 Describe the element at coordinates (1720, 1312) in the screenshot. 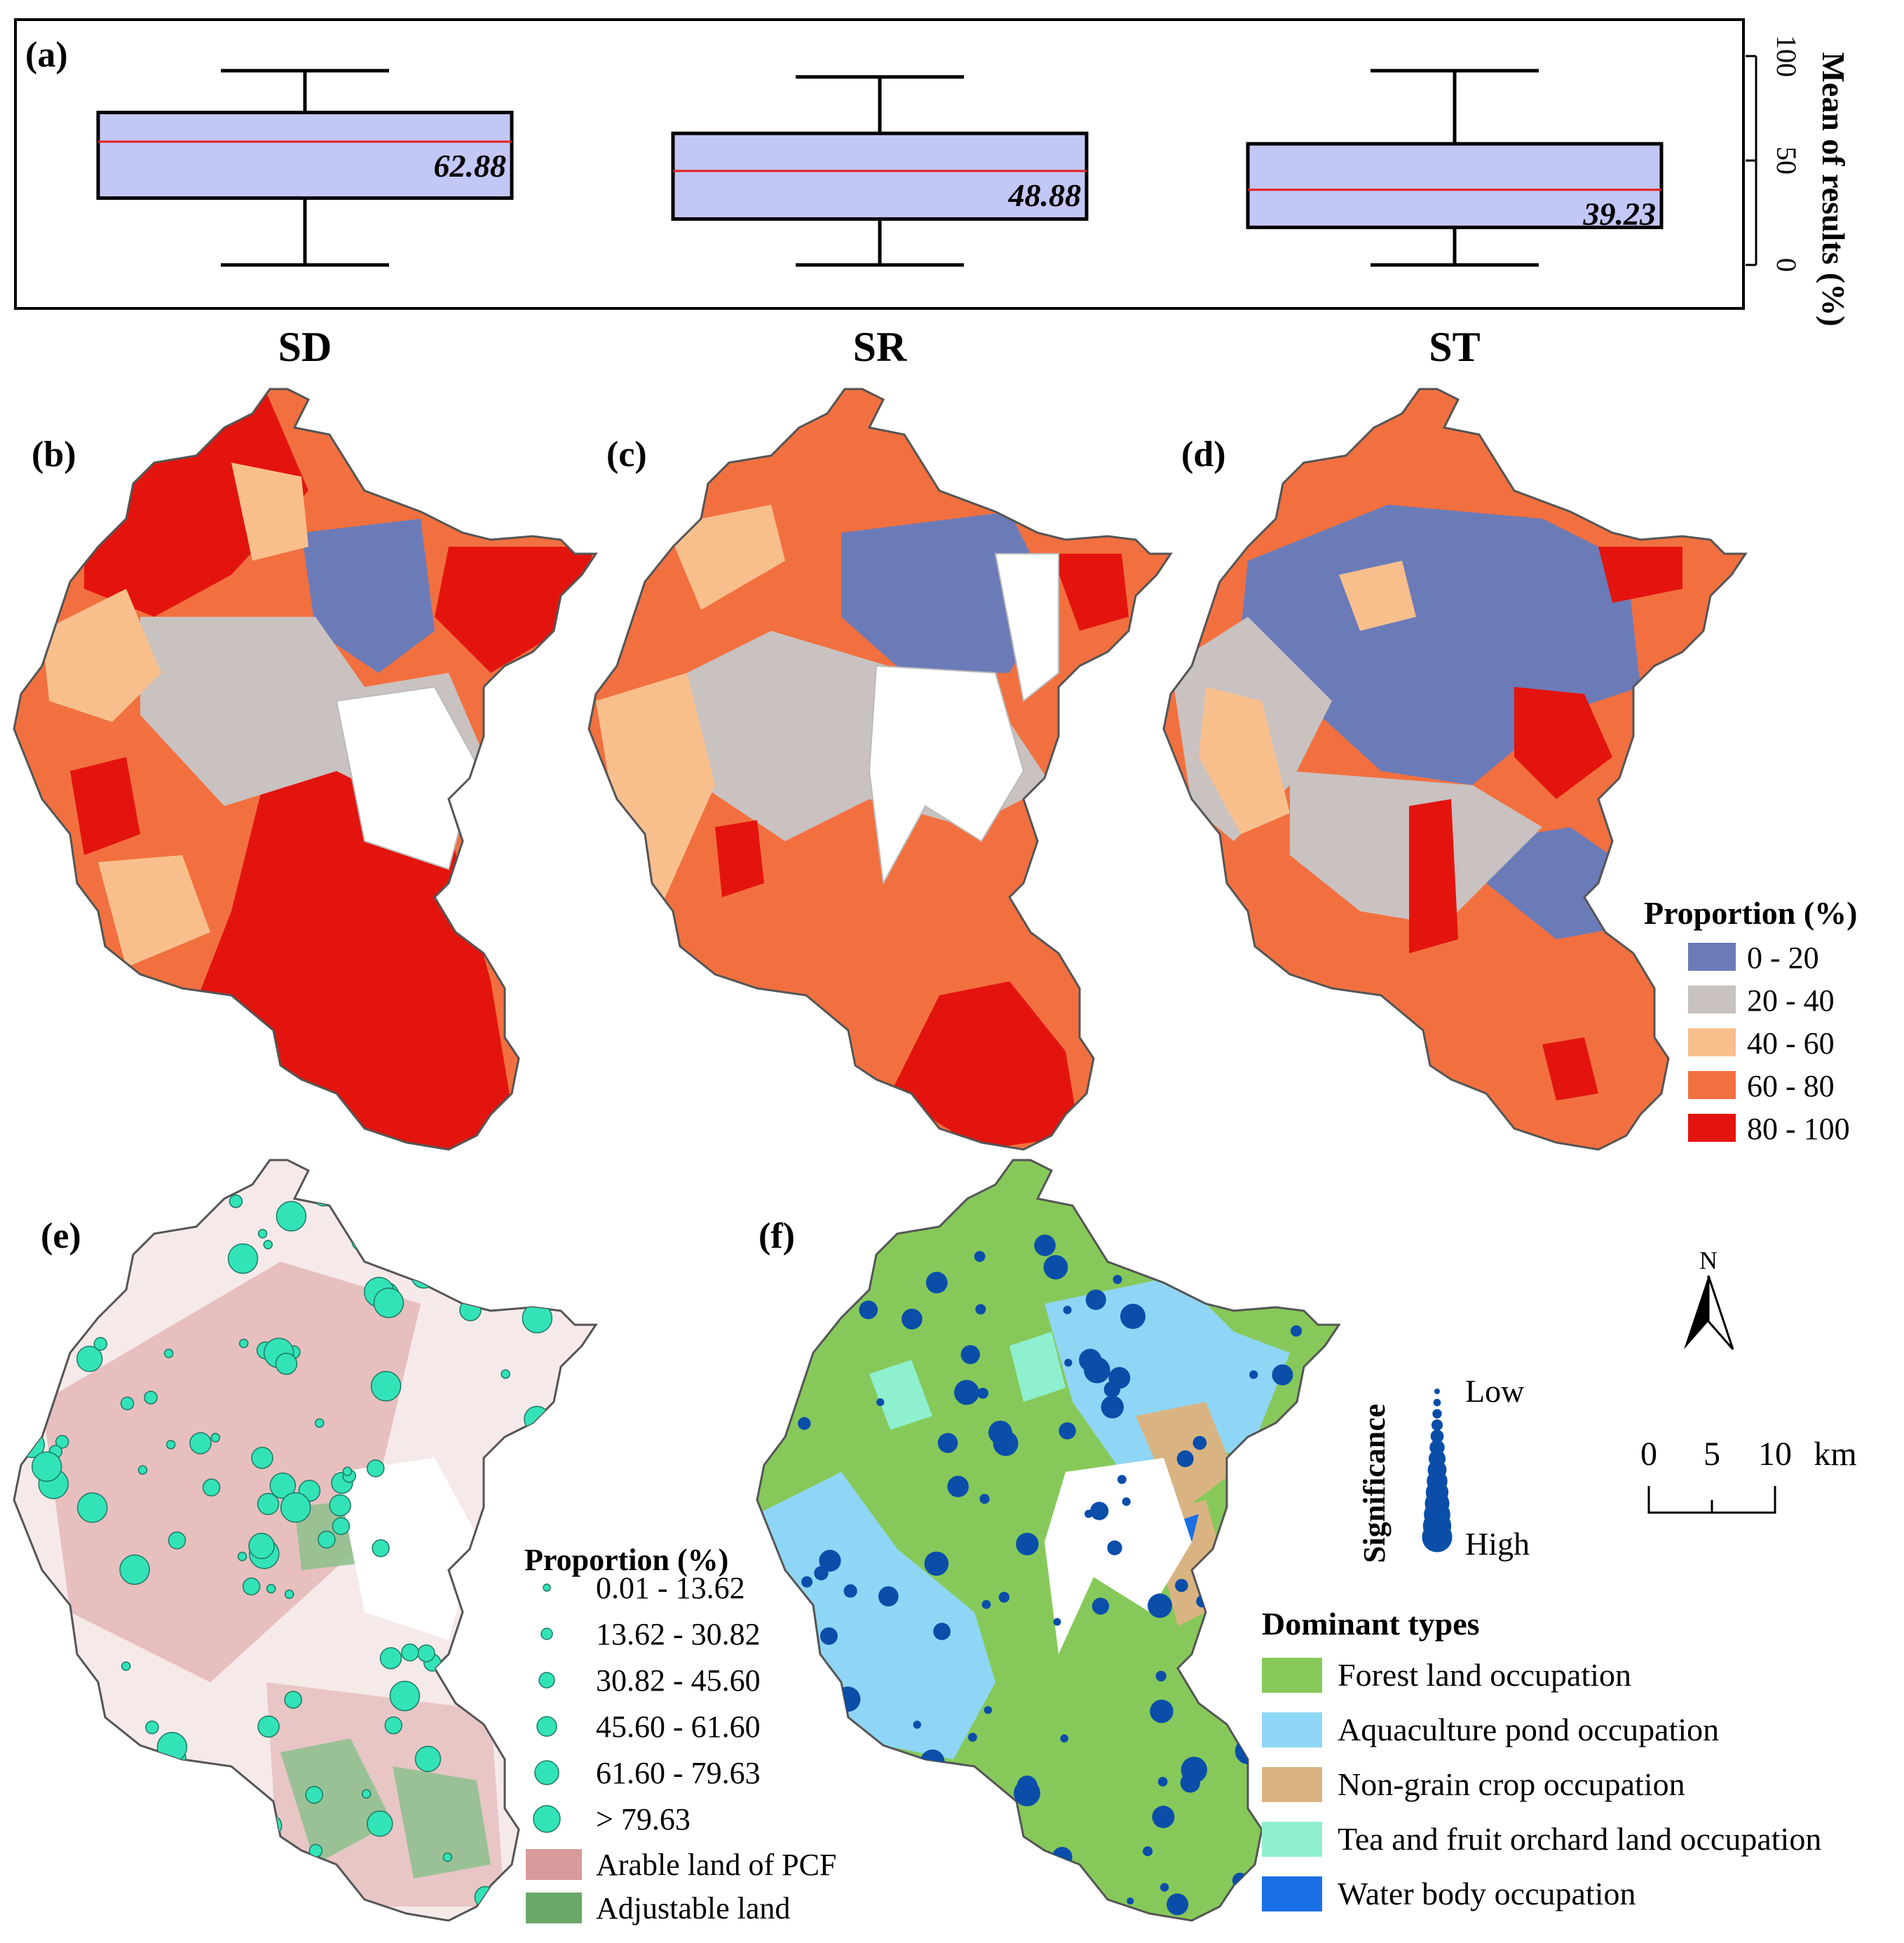

I see `north-arrow-right` at that location.